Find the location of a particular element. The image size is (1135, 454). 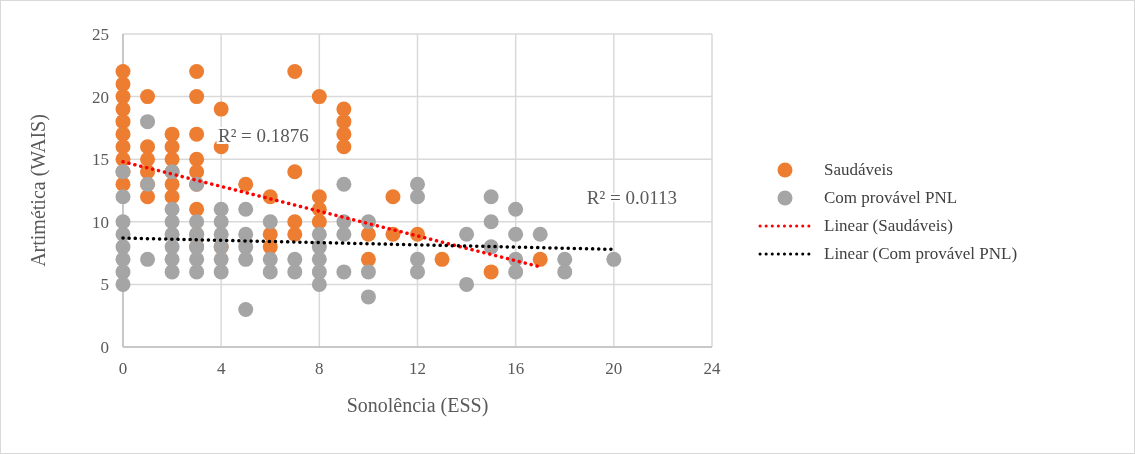

annotation: R² = 0.1876 is located at coordinates (263, 135).